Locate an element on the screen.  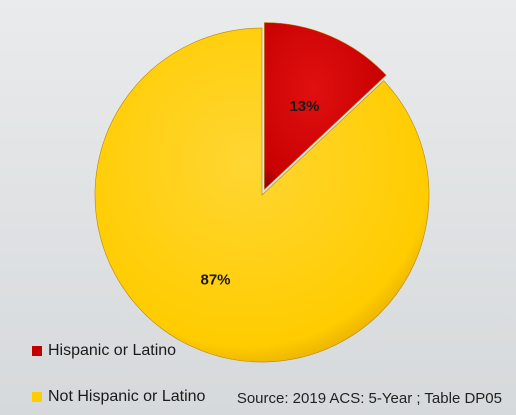
source-note: Source: 2019 ACS: 5-Year ; Table DP05 is located at coordinates (369, 398).